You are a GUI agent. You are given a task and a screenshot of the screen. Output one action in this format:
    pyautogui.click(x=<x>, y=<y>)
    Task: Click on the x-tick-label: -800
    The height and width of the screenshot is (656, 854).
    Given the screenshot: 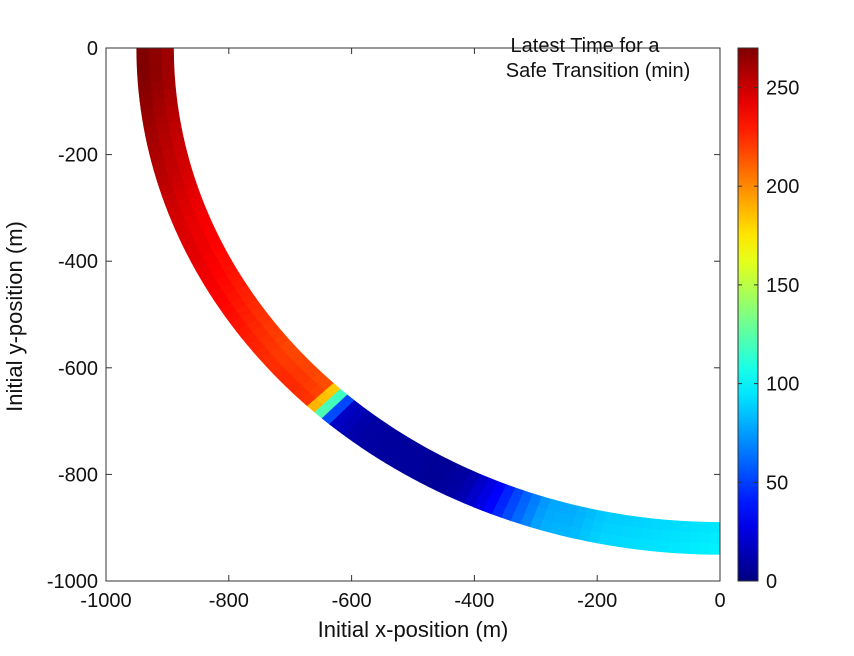 What is the action you would take?
    pyautogui.click(x=229, y=601)
    